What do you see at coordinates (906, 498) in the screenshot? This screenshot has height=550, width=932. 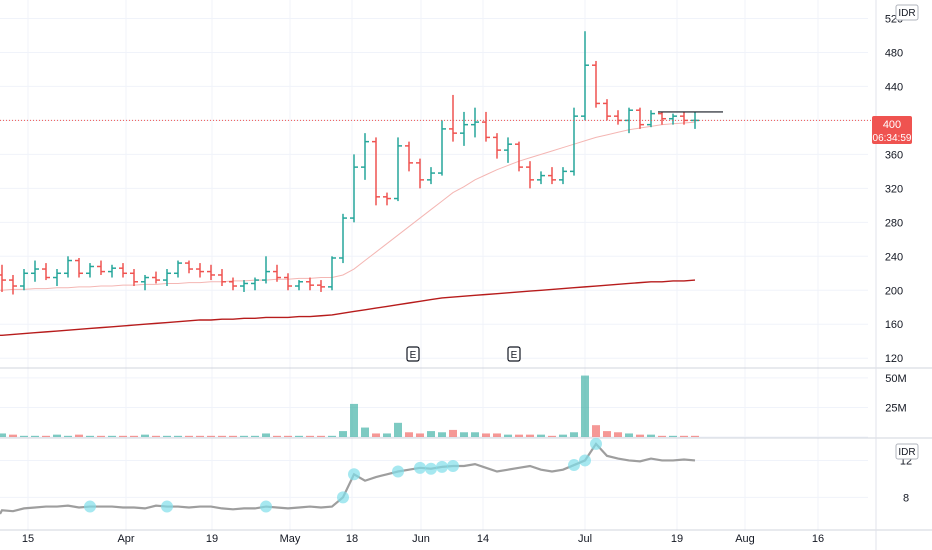 I see `indicator-tick-label: 8` at bounding box center [906, 498].